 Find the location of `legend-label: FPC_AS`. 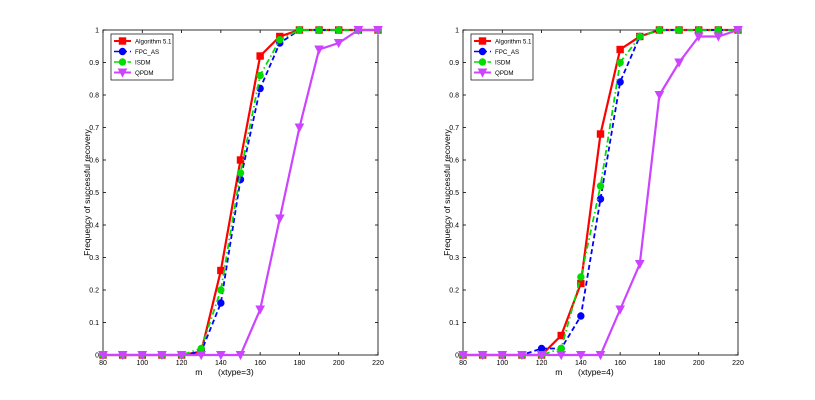

legend-label: FPC_AS is located at coordinates (507, 52).